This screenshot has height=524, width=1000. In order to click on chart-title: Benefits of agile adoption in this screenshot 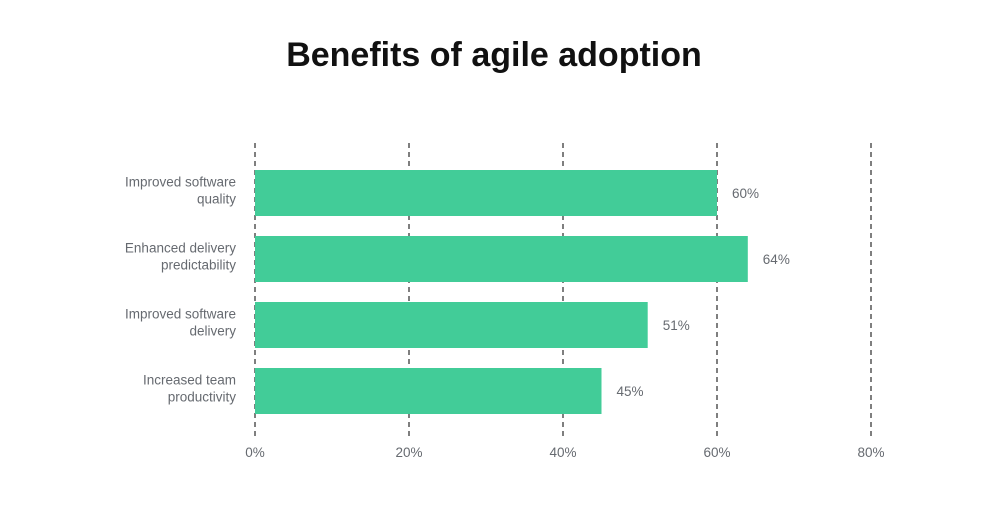, I will do `click(494, 55)`.